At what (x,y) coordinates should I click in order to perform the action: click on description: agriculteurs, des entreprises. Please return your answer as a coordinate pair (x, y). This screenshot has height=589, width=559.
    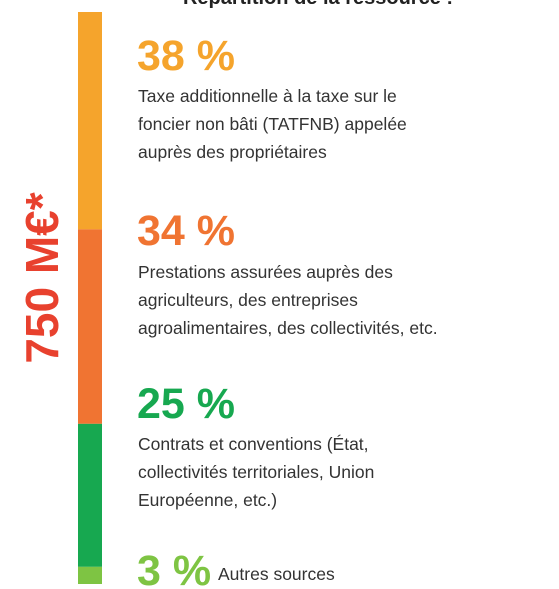
    Looking at the image, I should click on (248, 300).